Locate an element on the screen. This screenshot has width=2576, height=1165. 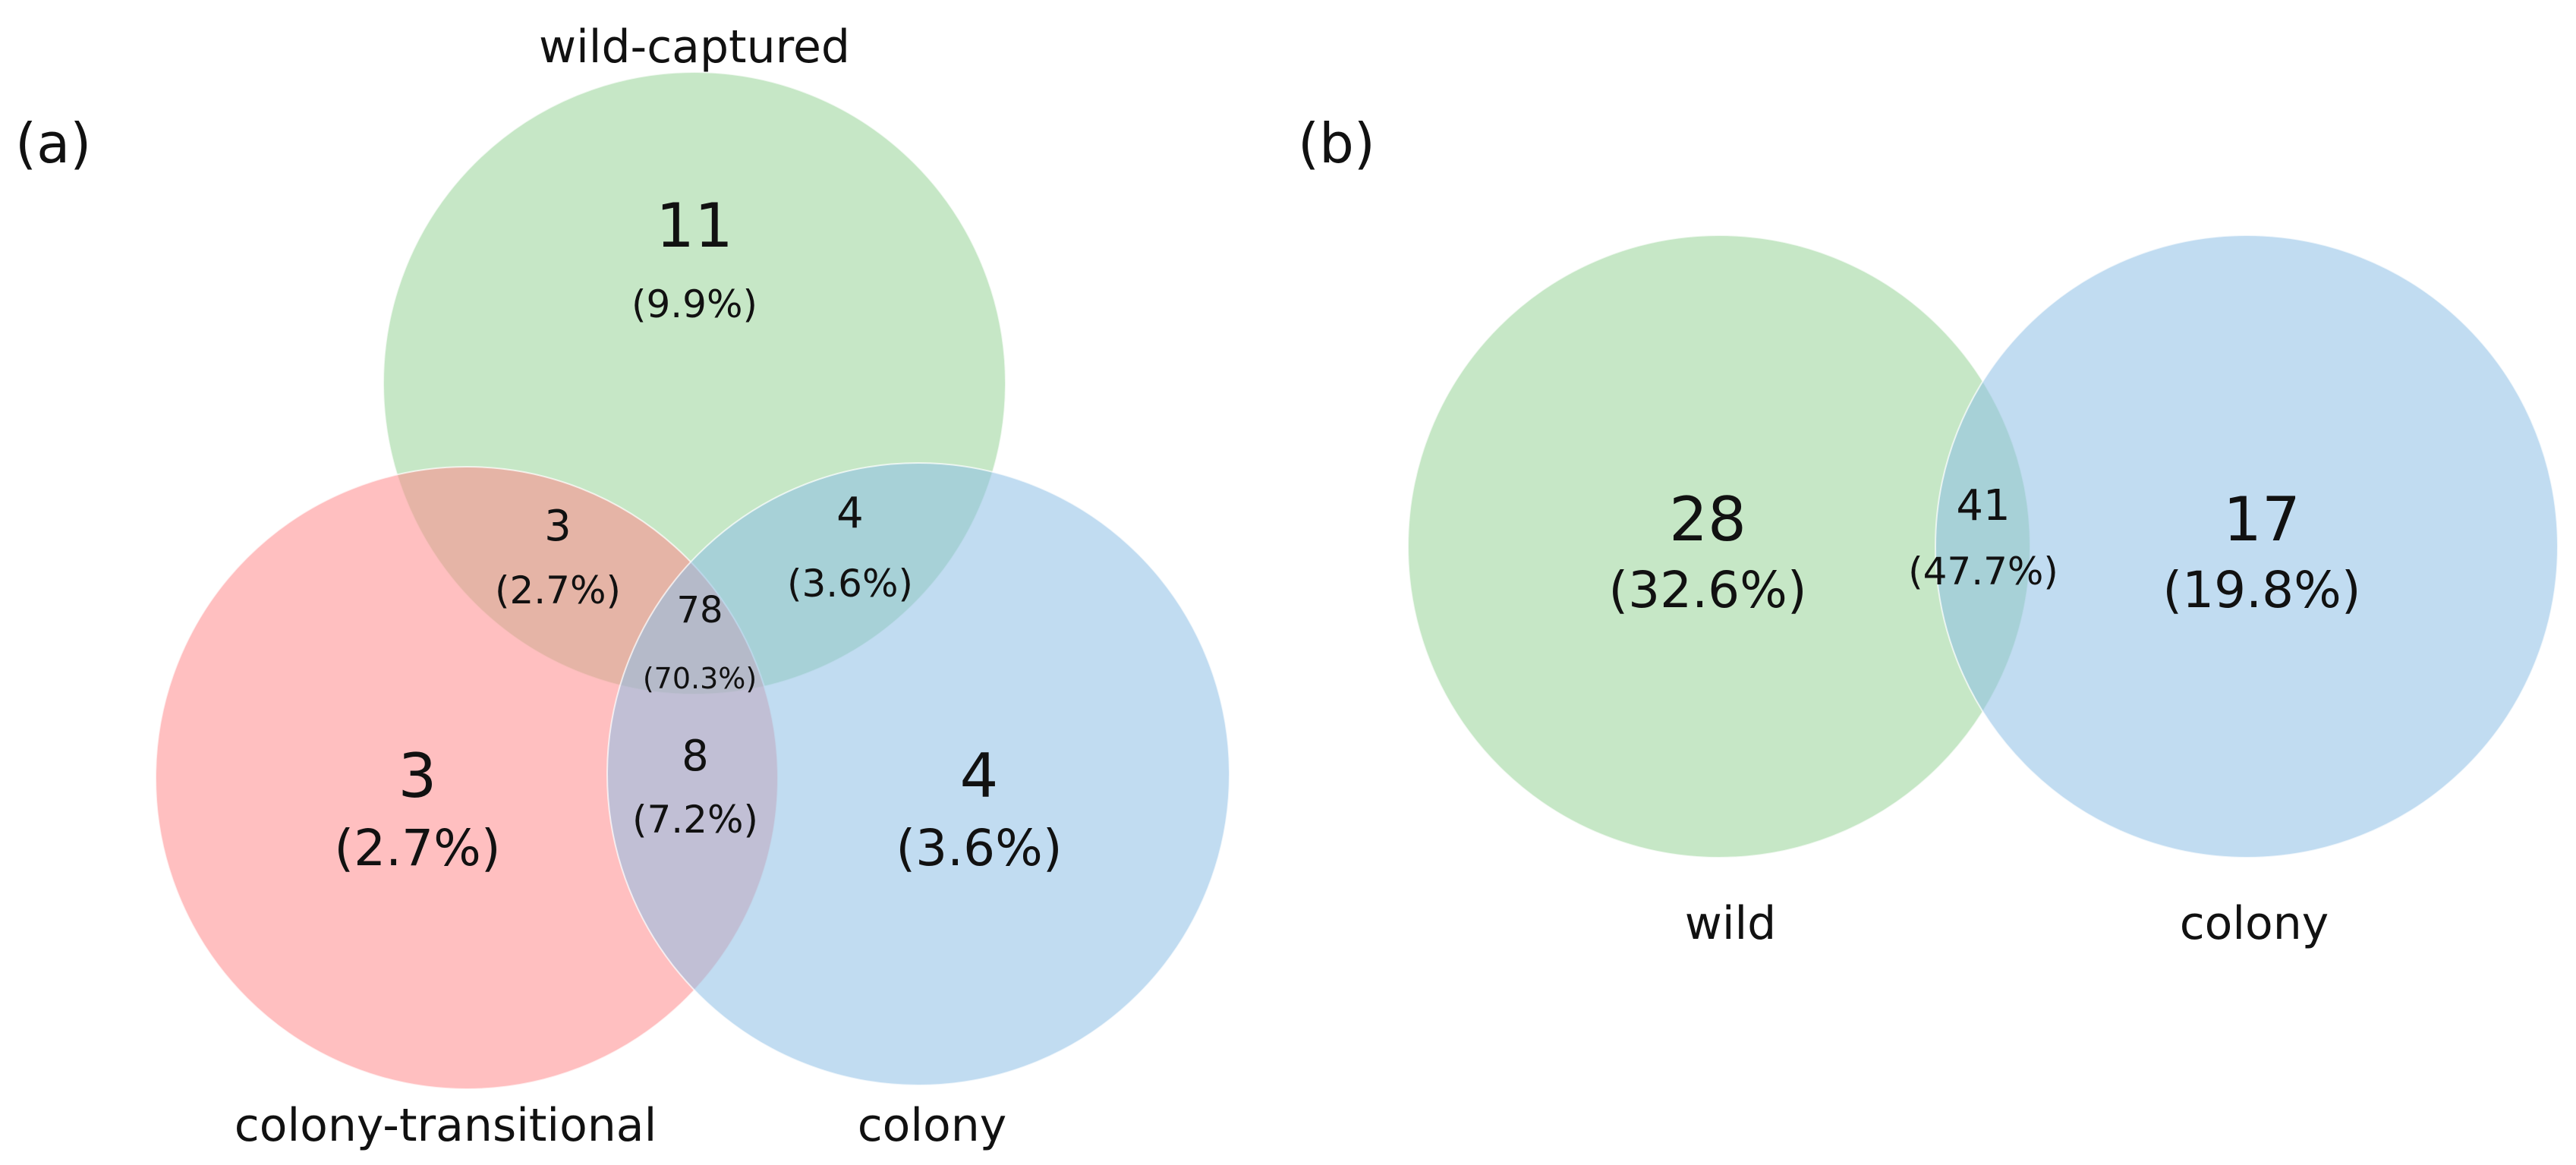
wild-transitional-count: 3 is located at coordinates (558, 526).